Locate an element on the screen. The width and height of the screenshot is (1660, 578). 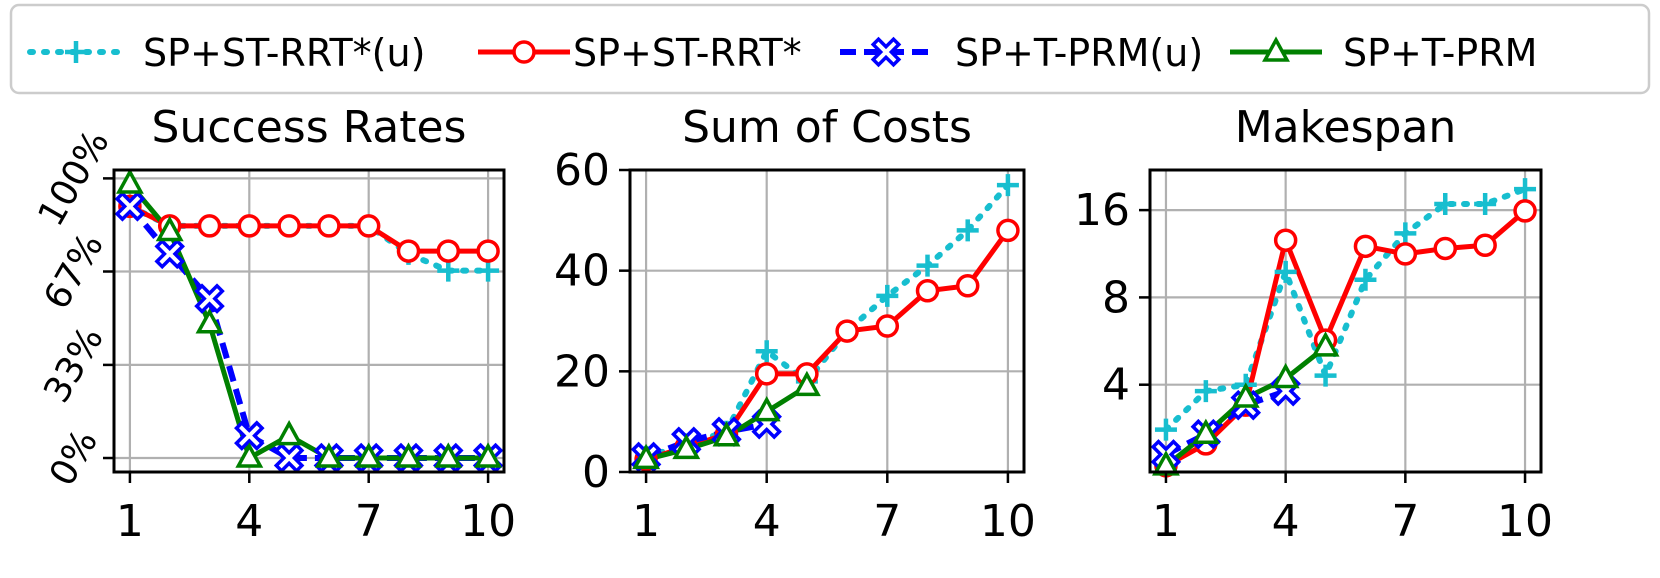
y-tick-label: 60 is located at coordinates (582, 170).